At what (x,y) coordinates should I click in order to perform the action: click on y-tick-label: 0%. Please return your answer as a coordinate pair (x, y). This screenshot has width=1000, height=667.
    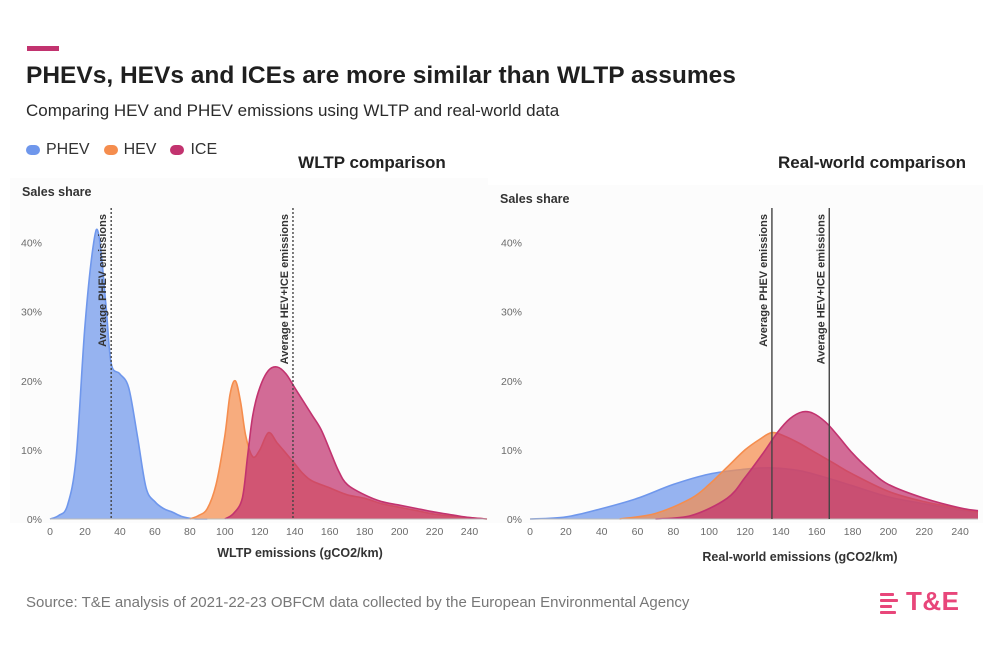
    Looking at the image, I should click on (514, 520).